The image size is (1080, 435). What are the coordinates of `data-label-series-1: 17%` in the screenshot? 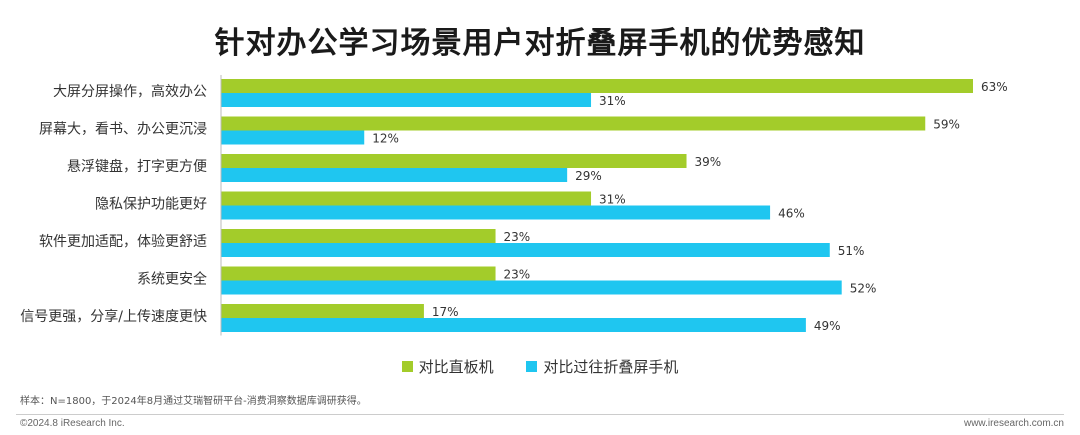 It's located at (445, 312).